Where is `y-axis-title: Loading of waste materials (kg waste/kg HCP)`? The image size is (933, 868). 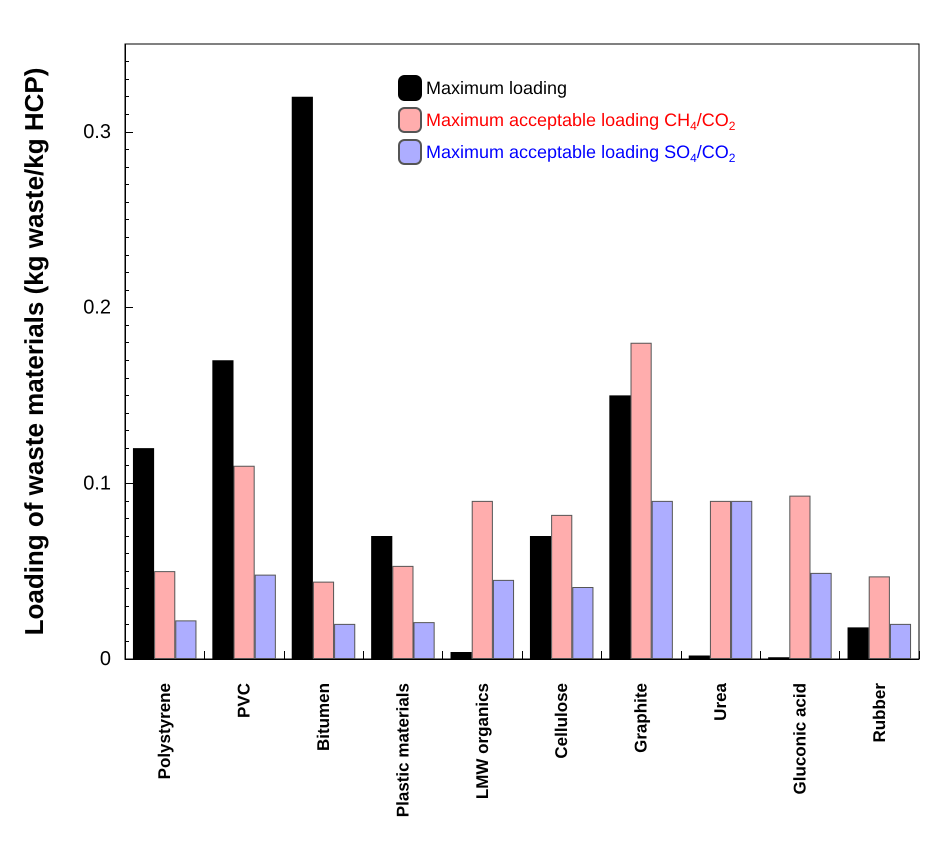 y-axis-title: Loading of waste materials (kg waste/kg HCP) is located at coordinates (34, 352).